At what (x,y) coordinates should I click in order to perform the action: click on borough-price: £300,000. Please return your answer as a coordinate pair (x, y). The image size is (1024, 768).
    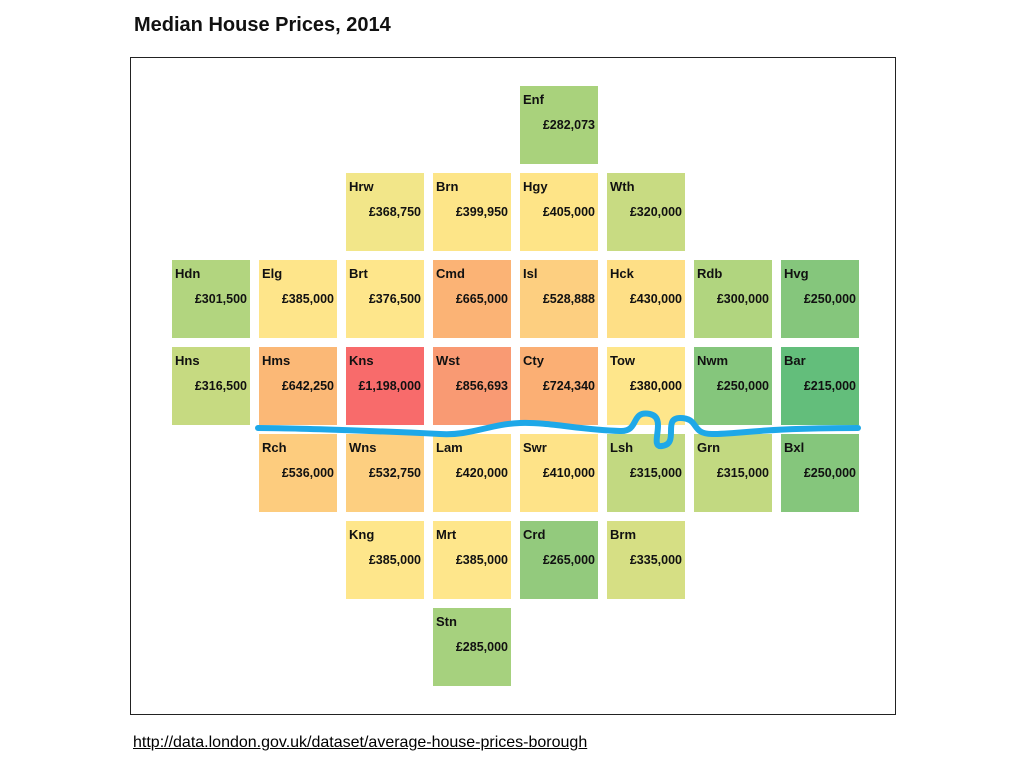
    Looking at the image, I should click on (742, 299).